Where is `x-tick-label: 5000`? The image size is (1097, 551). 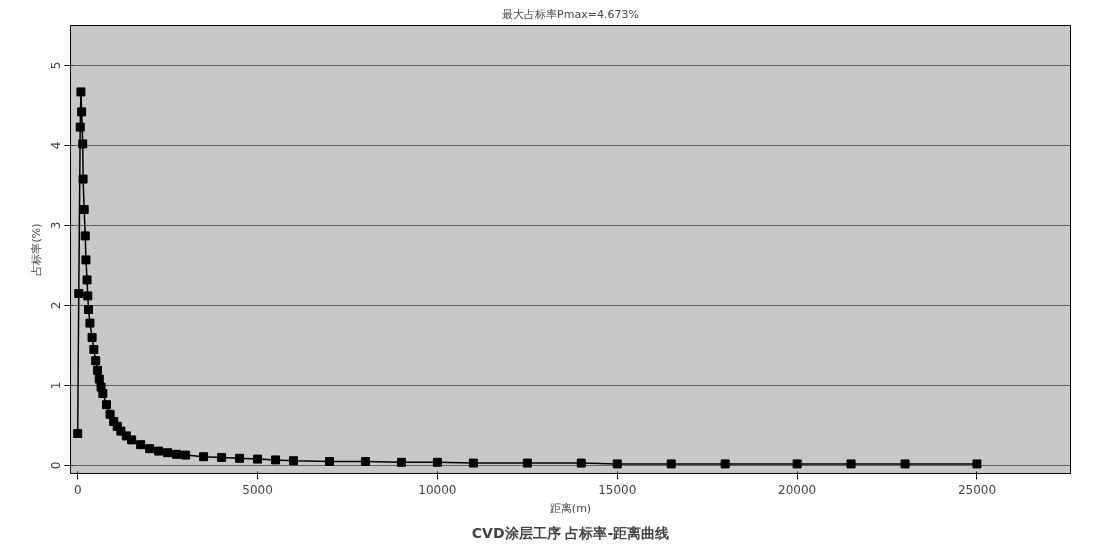
x-tick-label: 5000 is located at coordinates (257, 489).